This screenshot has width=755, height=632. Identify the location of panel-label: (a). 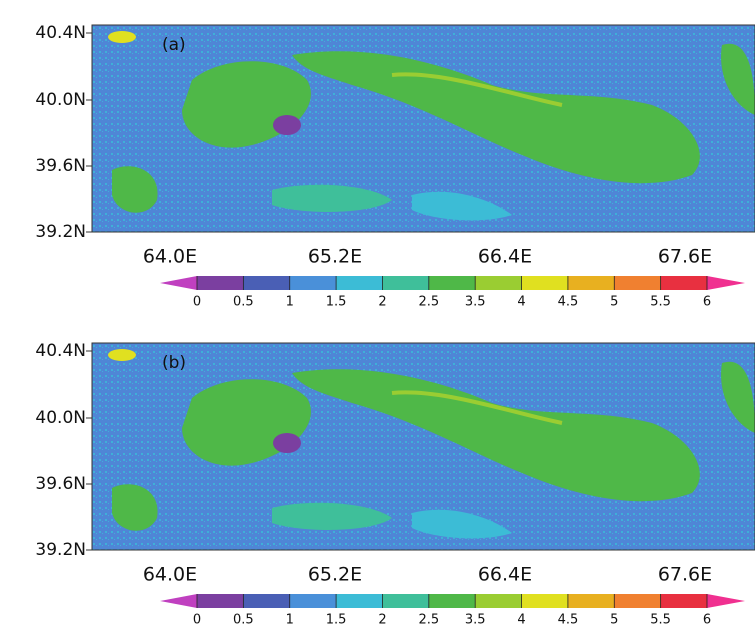
(174, 45).